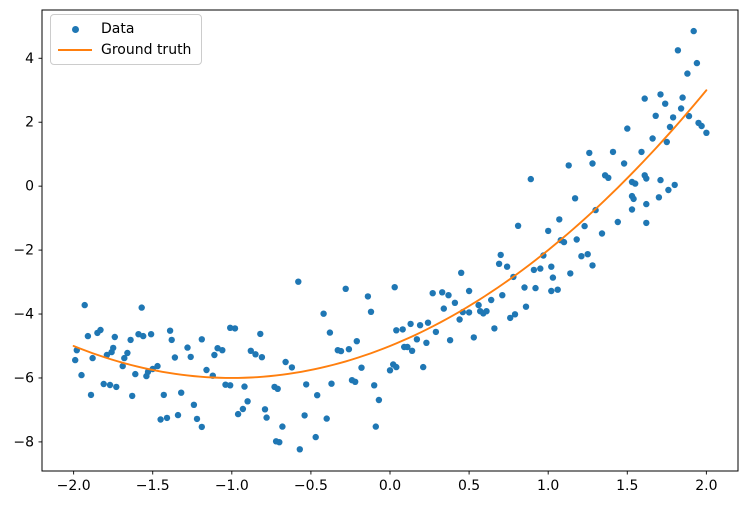 This screenshot has height=505, width=747. I want to click on x-tick-label: 2.0, so click(706, 486).